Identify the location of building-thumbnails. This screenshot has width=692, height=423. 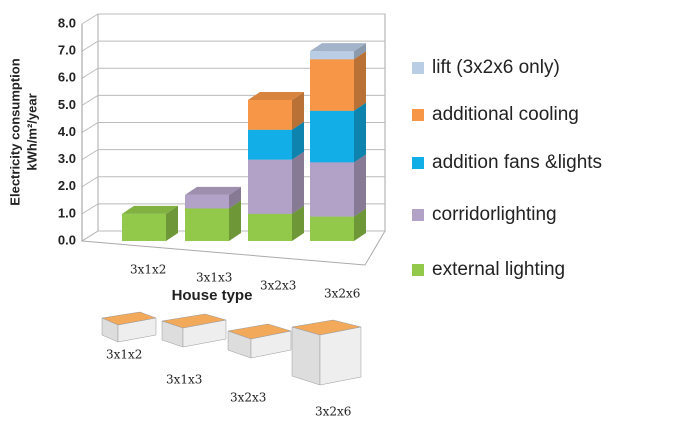
(231, 348).